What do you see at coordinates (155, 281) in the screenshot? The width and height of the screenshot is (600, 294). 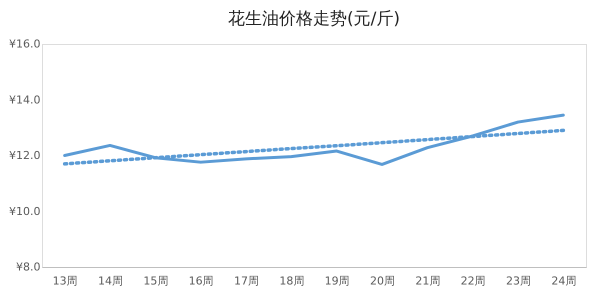 I see `x-tick-label: 15周` at bounding box center [155, 281].